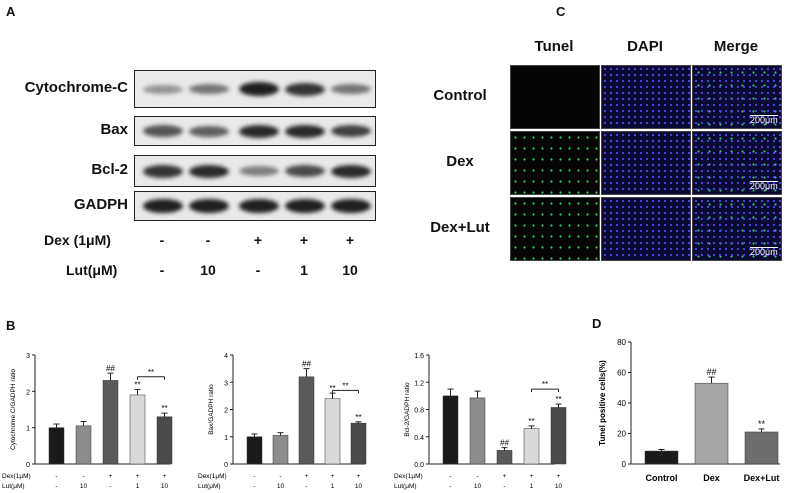  What do you see at coordinates (662, 478) in the screenshot?
I see `x-tick-label: Control` at bounding box center [662, 478].